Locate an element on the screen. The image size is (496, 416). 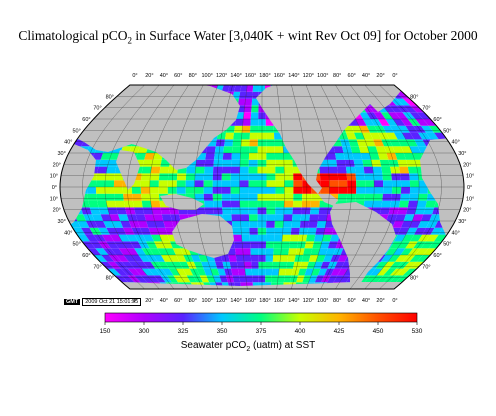
colorbar-ticks: 150 300 325 350 375 400 425 450 530 is located at coordinates (261, 328).